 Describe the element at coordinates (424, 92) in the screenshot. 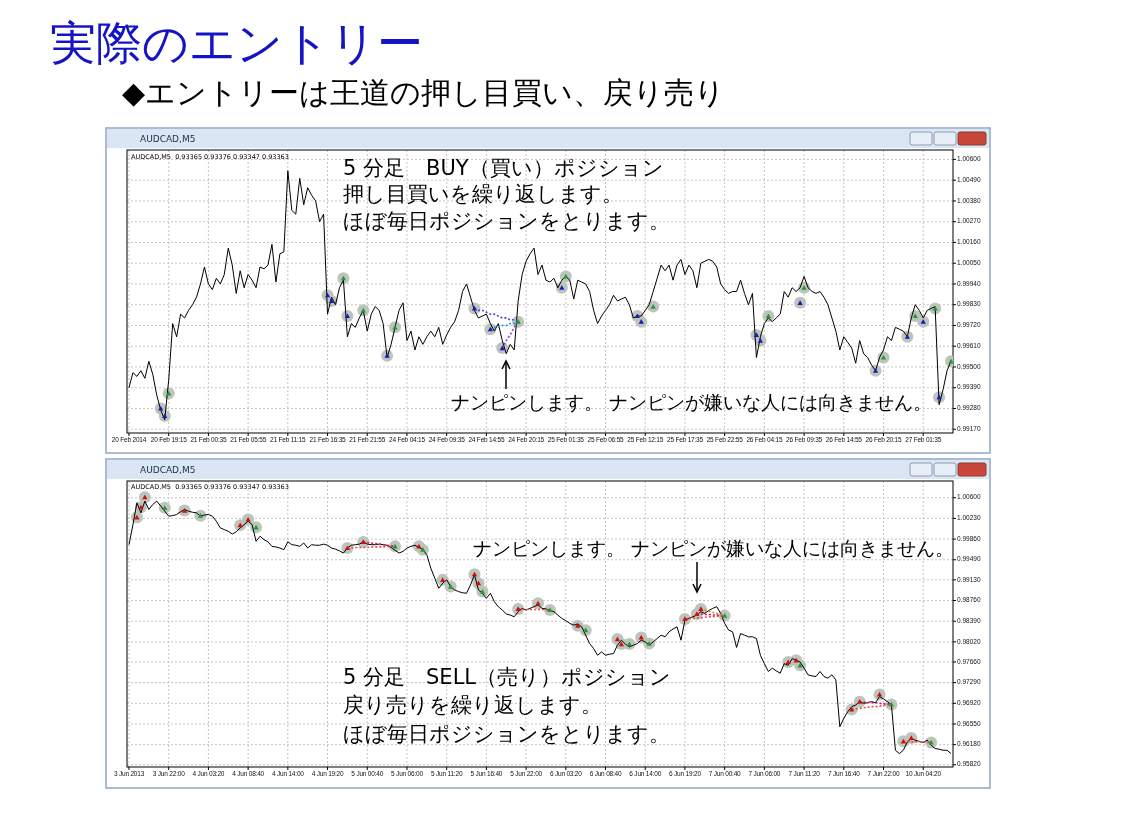

I see `chart-subtitle: ◆エントリーは王道の押し目買い、戻り売り` at that location.